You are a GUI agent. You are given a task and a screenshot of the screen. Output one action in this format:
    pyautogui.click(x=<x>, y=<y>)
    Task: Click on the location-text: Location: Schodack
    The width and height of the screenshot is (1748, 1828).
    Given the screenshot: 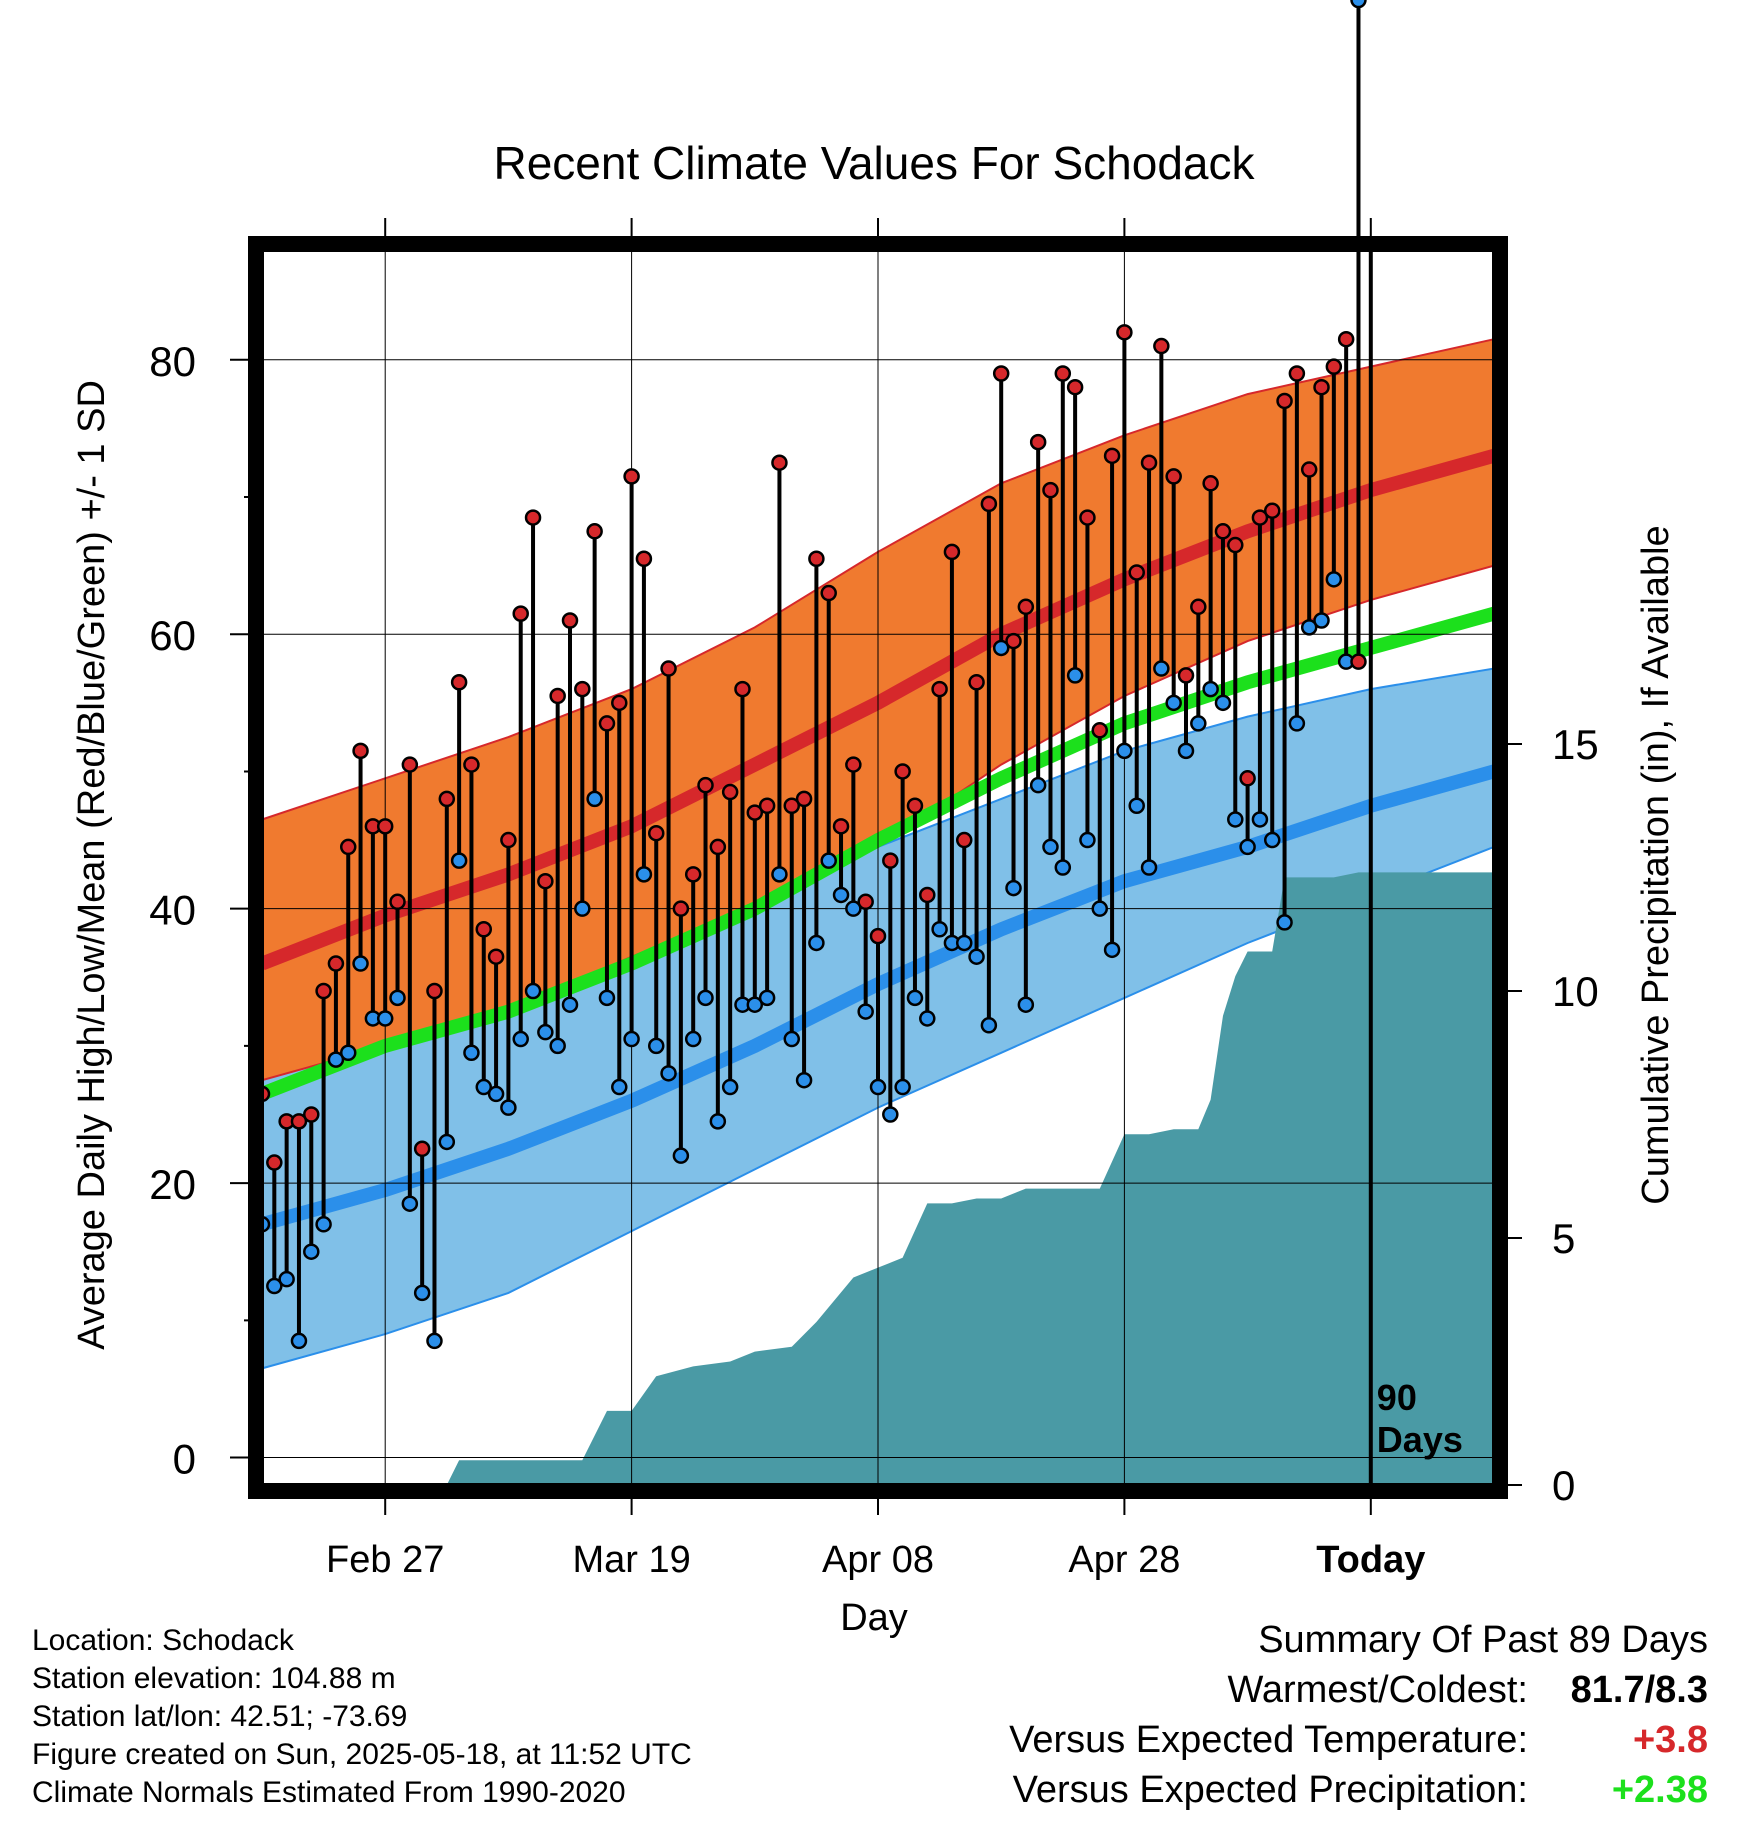 What is the action you would take?
    pyautogui.click(x=163, y=1640)
    